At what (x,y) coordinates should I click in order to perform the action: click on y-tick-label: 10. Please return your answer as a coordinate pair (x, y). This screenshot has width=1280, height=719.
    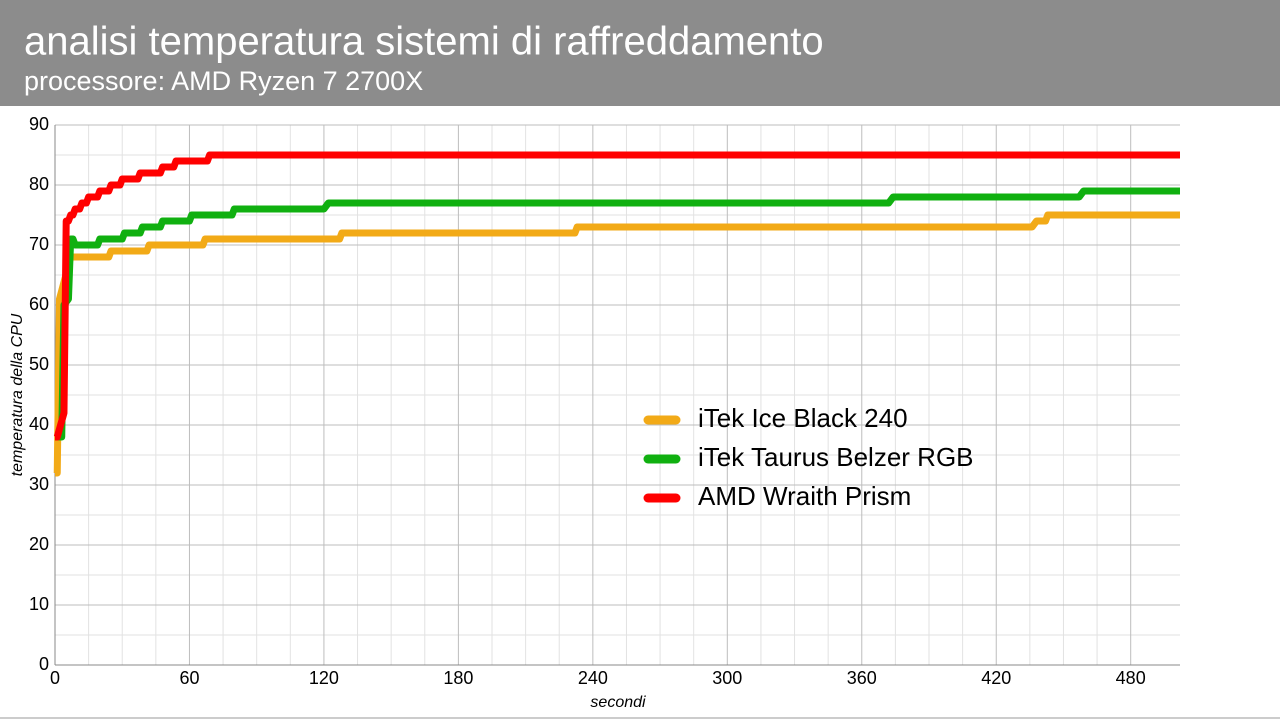
    Looking at the image, I should click on (39, 604).